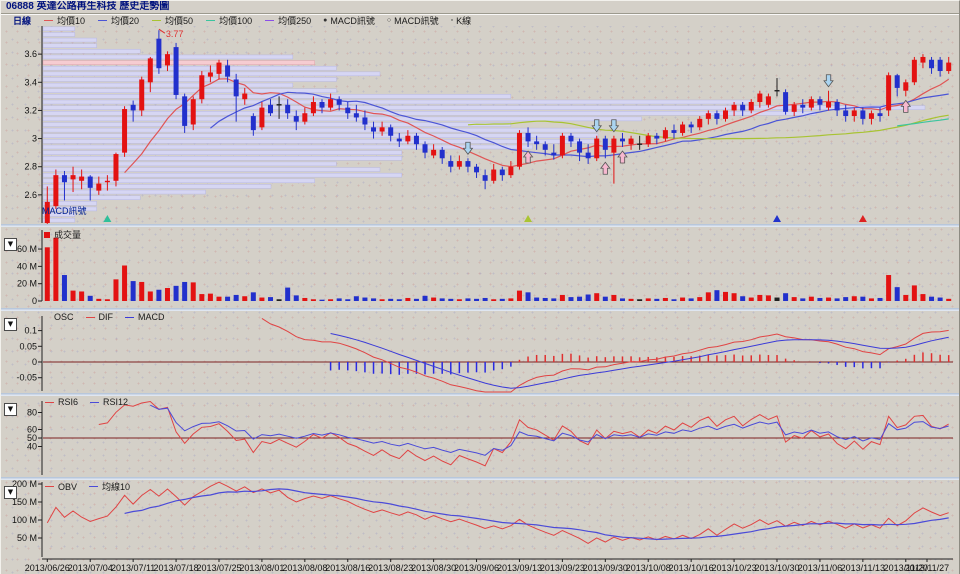  Describe the element at coordinates (389, 20) in the screenshot. I see `circle-marker-icon: ○` at that location.